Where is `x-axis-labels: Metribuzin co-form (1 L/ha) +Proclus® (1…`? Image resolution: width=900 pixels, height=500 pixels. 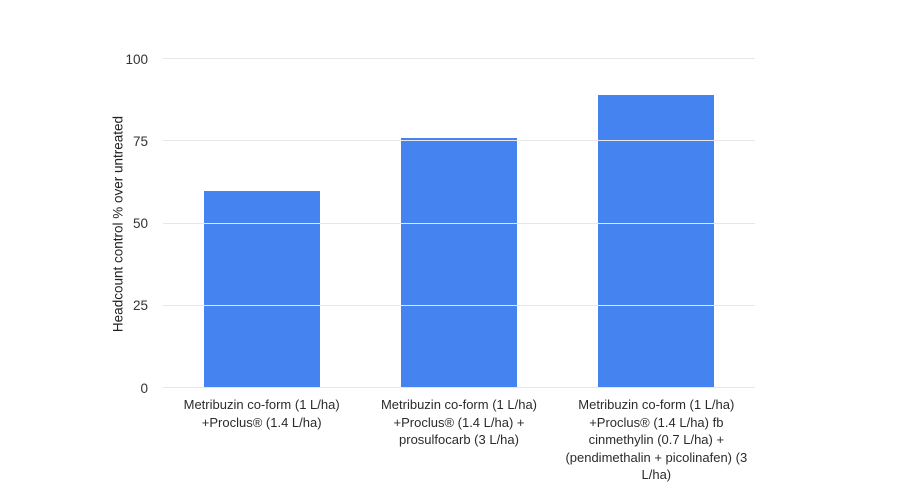 x-axis-labels: Metribuzin co-form (1 L/ha) +Proclus® (1… is located at coordinates (459, 440).